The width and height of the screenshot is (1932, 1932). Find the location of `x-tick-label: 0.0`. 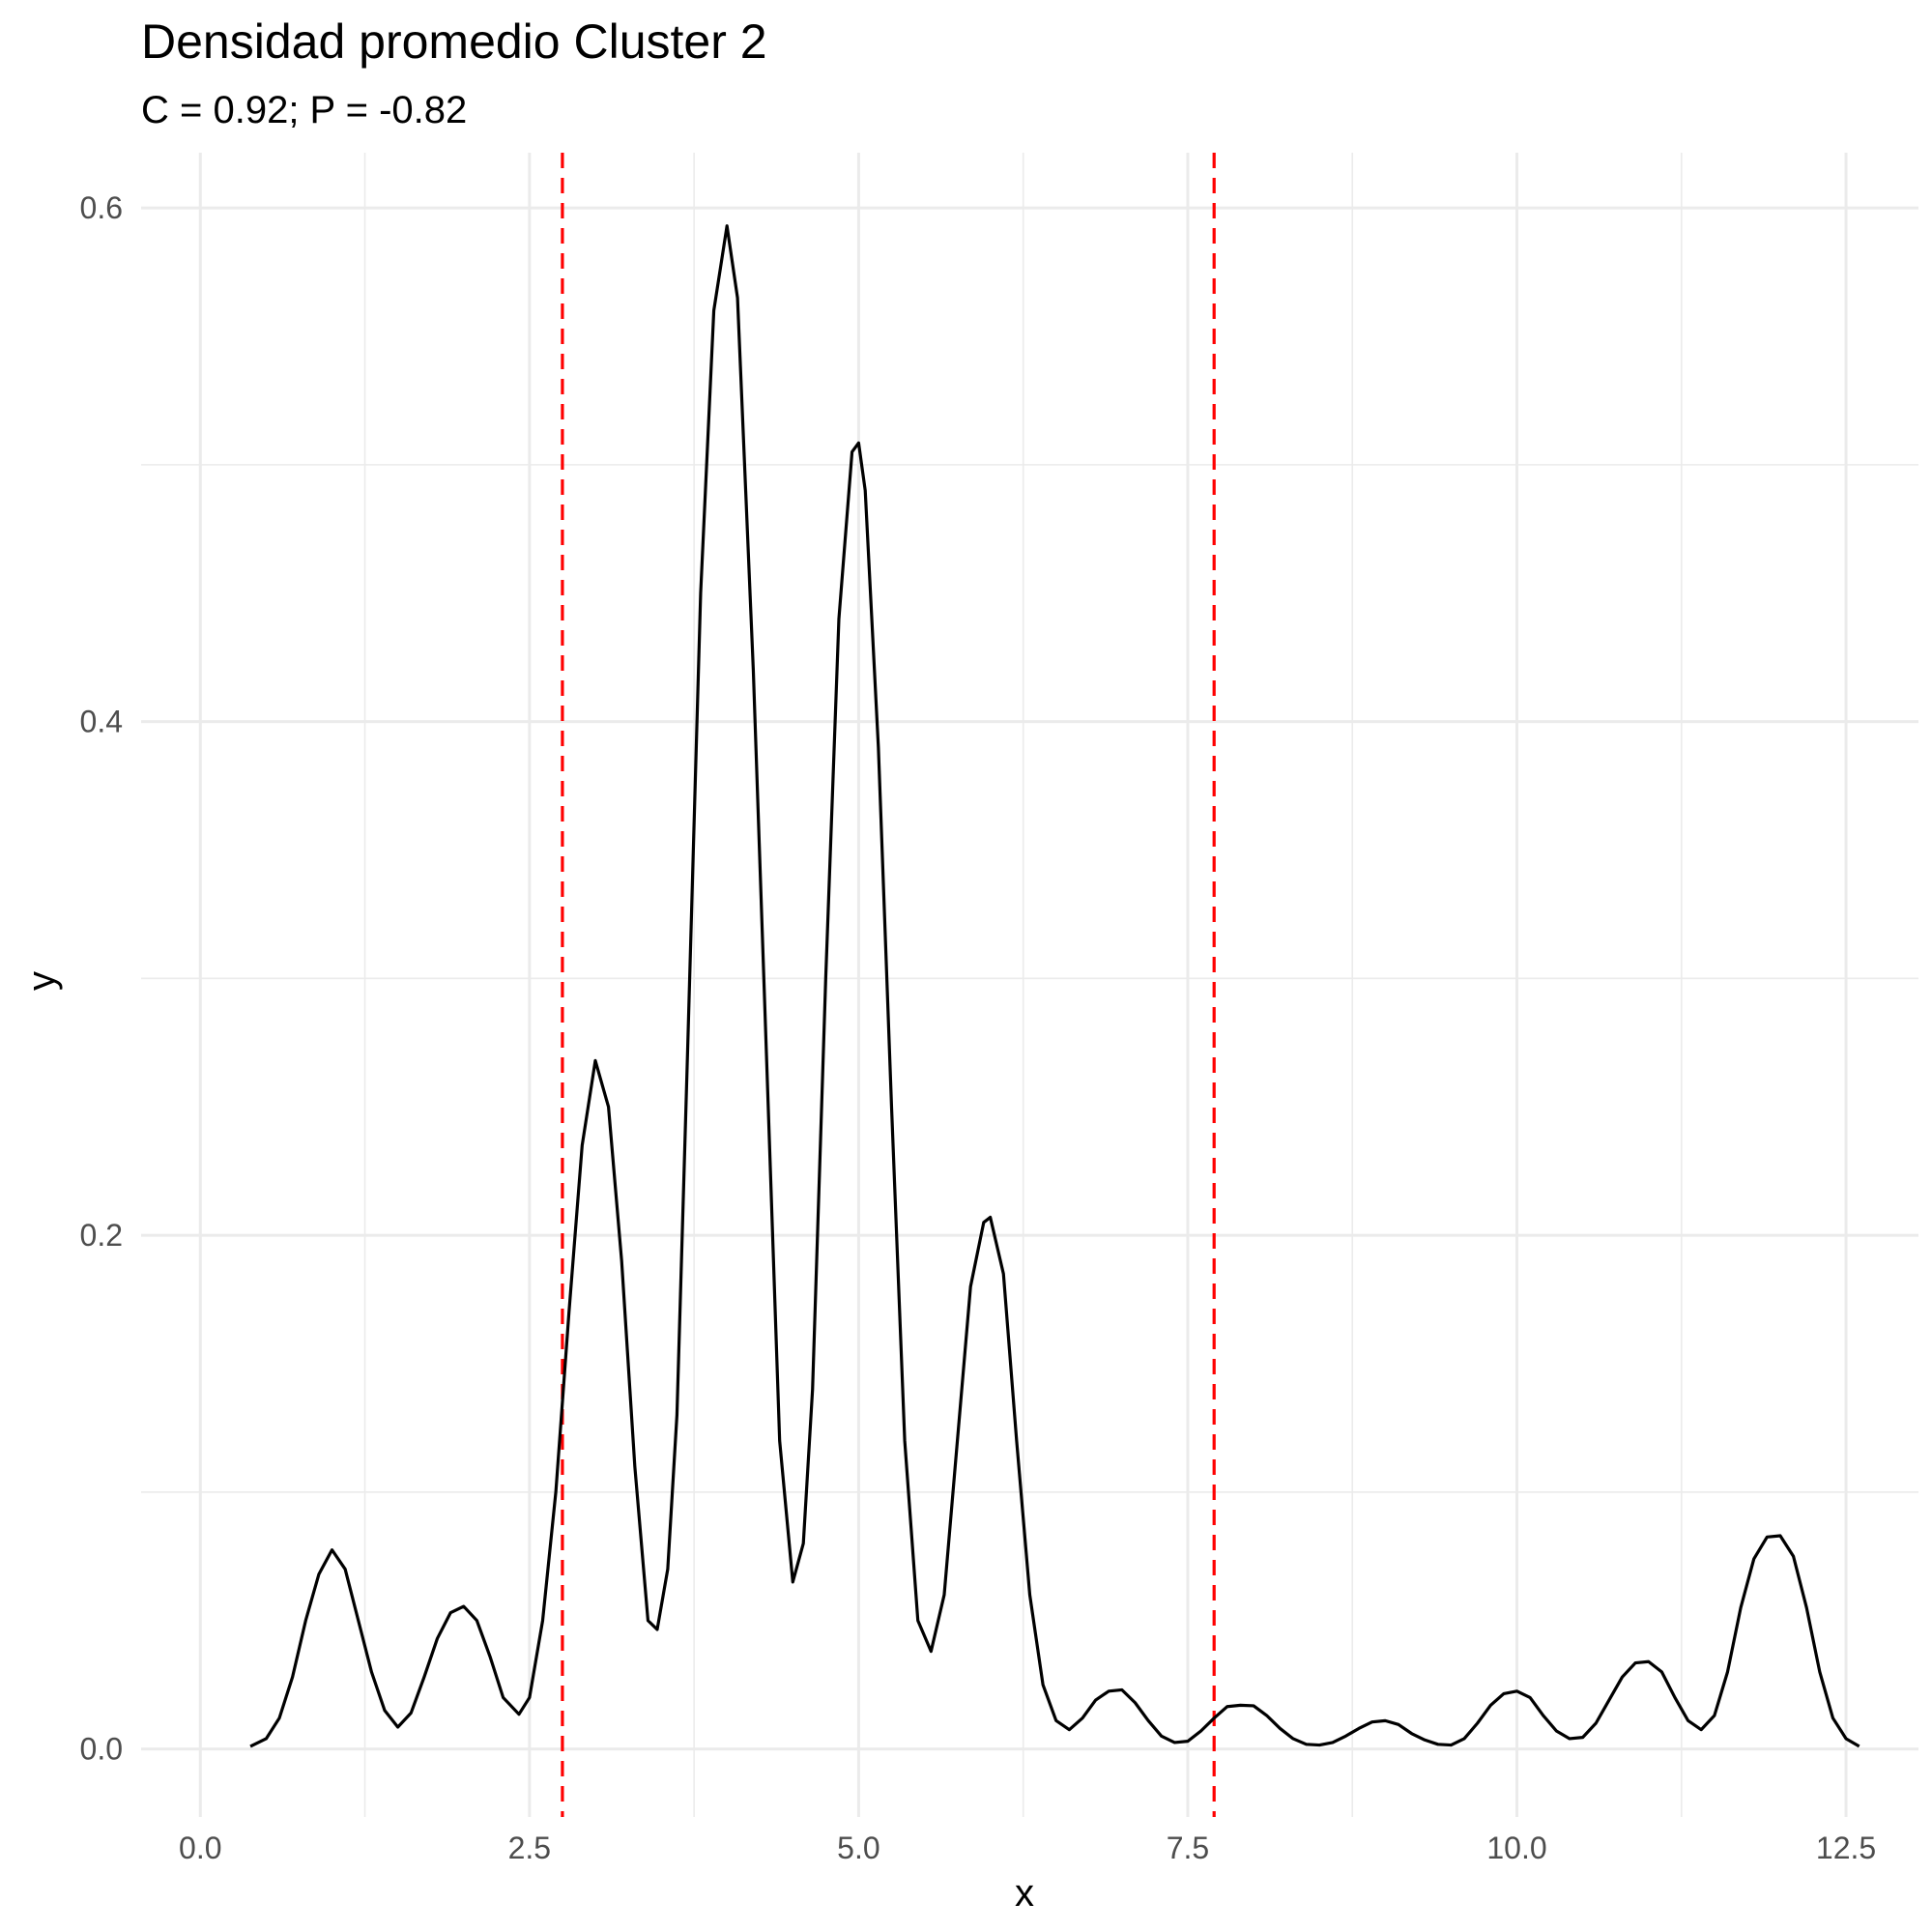

x-tick-label: 0.0 is located at coordinates (200, 1848).